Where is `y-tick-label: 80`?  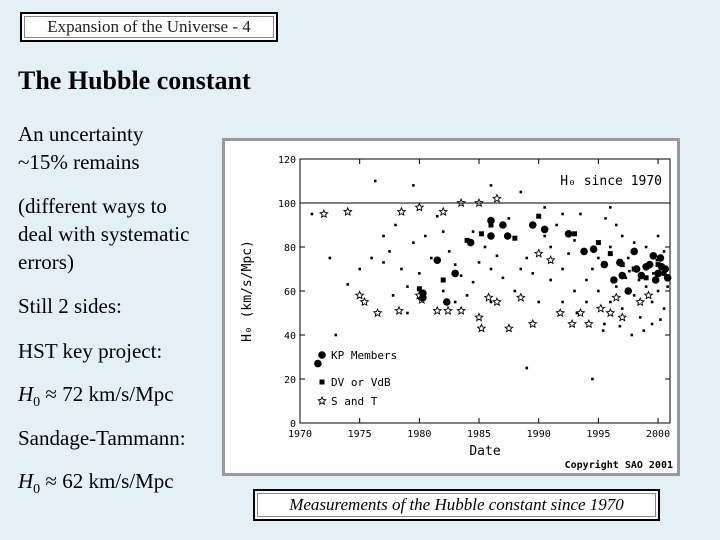
y-tick-label: 80 is located at coordinates (290, 248).